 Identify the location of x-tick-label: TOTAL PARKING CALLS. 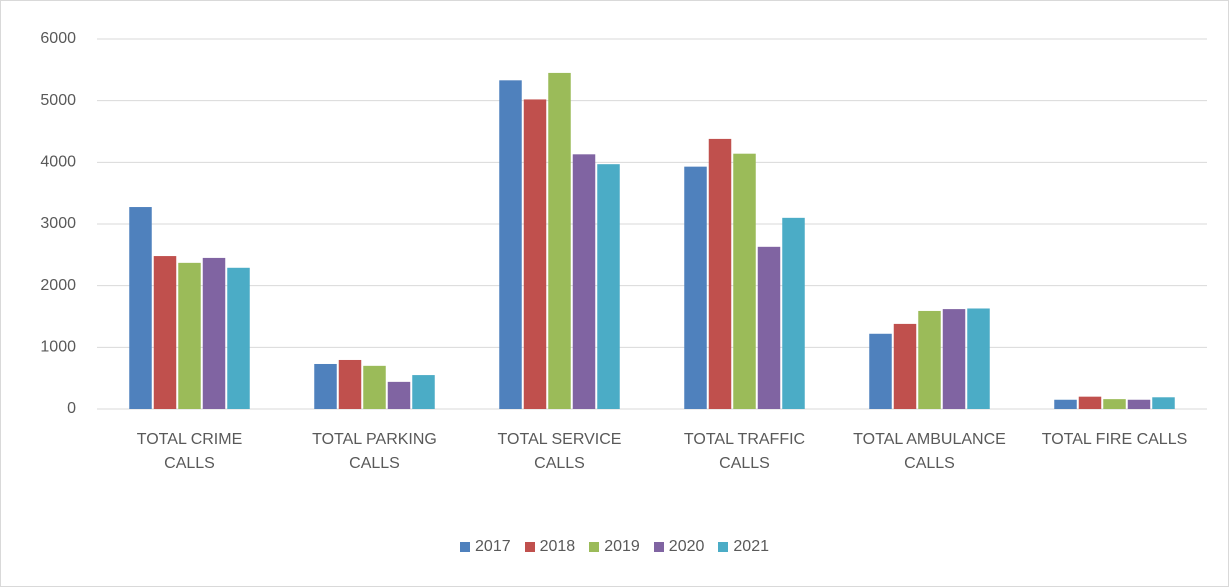
(374, 451).